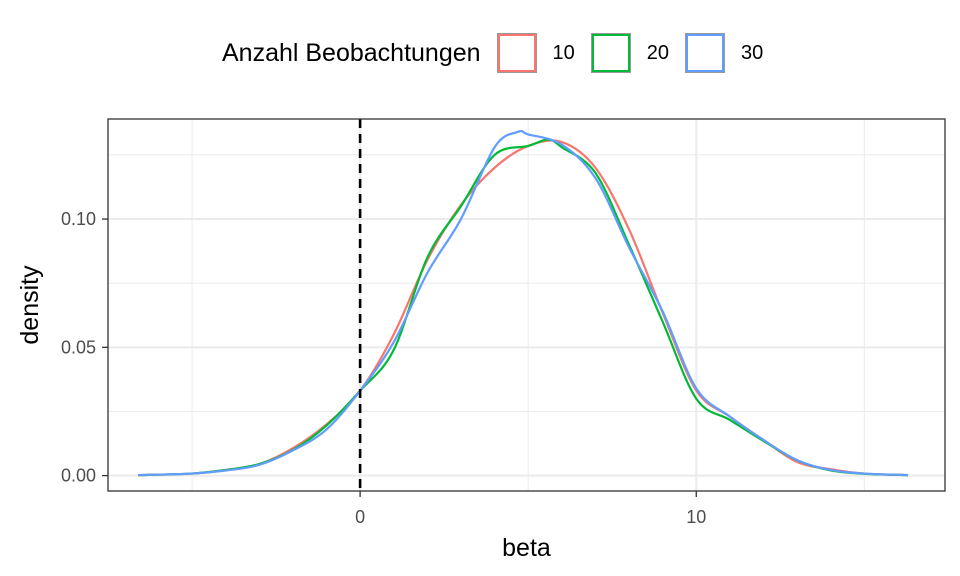 The width and height of the screenshot is (960, 576). I want to click on y-tick-label: 0.10, so click(78, 219).